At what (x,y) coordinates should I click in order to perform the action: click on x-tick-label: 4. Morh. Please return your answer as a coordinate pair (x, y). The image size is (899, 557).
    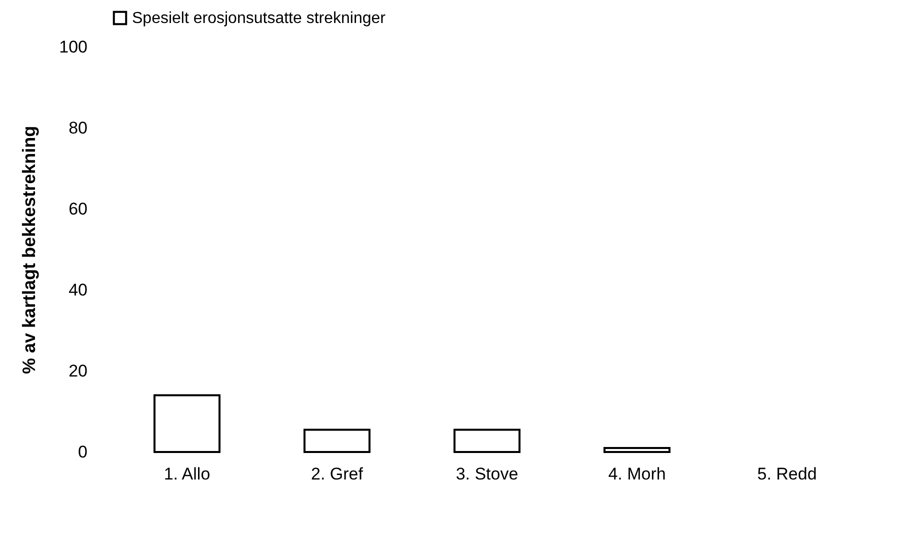
    Looking at the image, I should click on (637, 474).